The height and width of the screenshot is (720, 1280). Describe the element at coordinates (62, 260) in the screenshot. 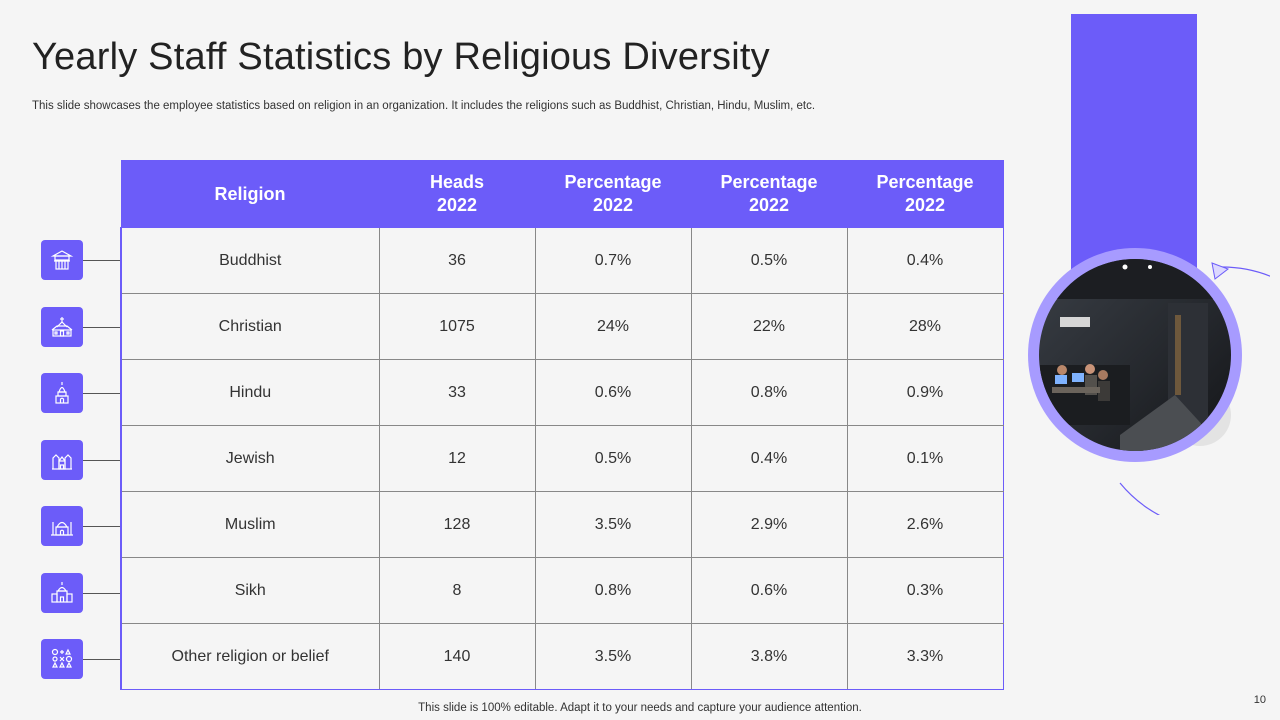

I see `pagoda-icon` at that location.